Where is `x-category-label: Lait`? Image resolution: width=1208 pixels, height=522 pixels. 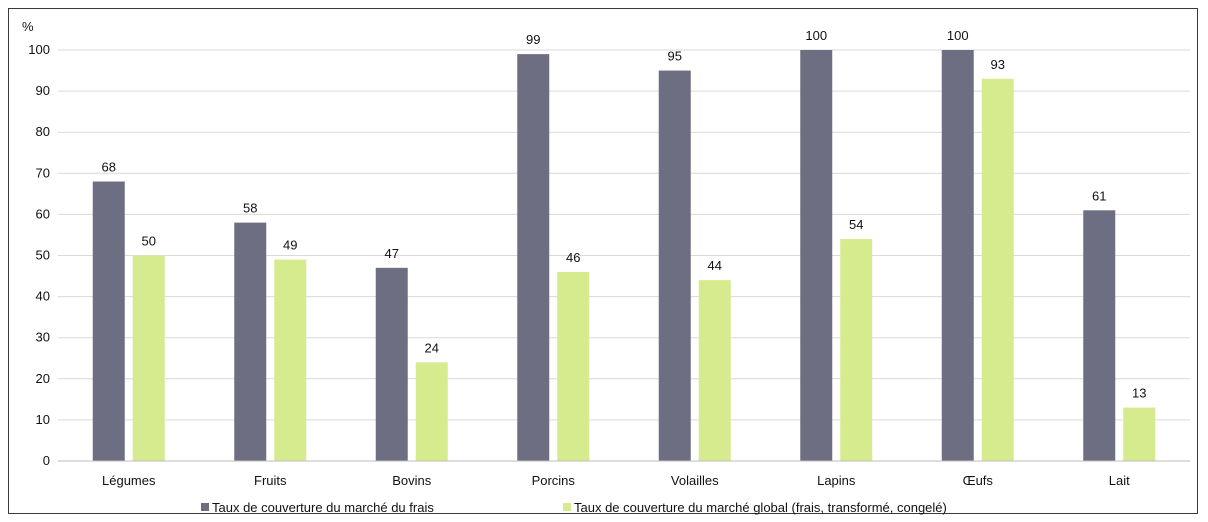
x-category-label: Lait is located at coordinates (1119, 480).